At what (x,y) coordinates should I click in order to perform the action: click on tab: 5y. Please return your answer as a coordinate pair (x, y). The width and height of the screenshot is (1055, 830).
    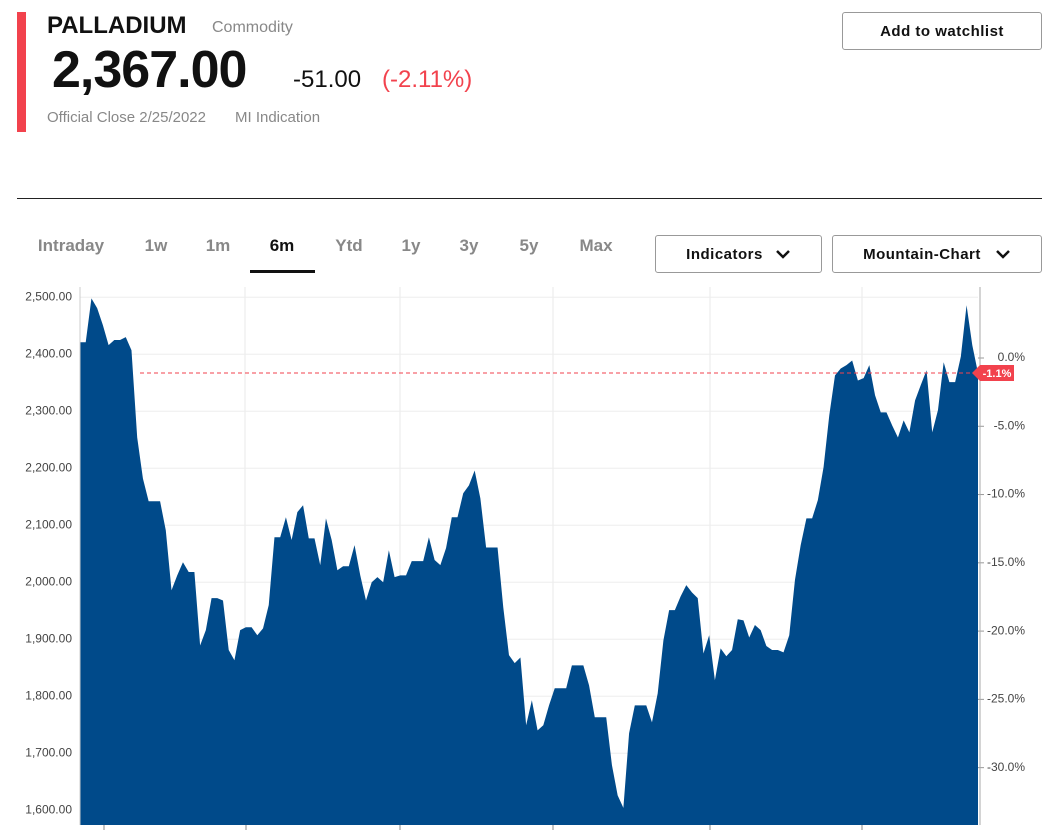
    Looking at the image, I should click on (529, 245).